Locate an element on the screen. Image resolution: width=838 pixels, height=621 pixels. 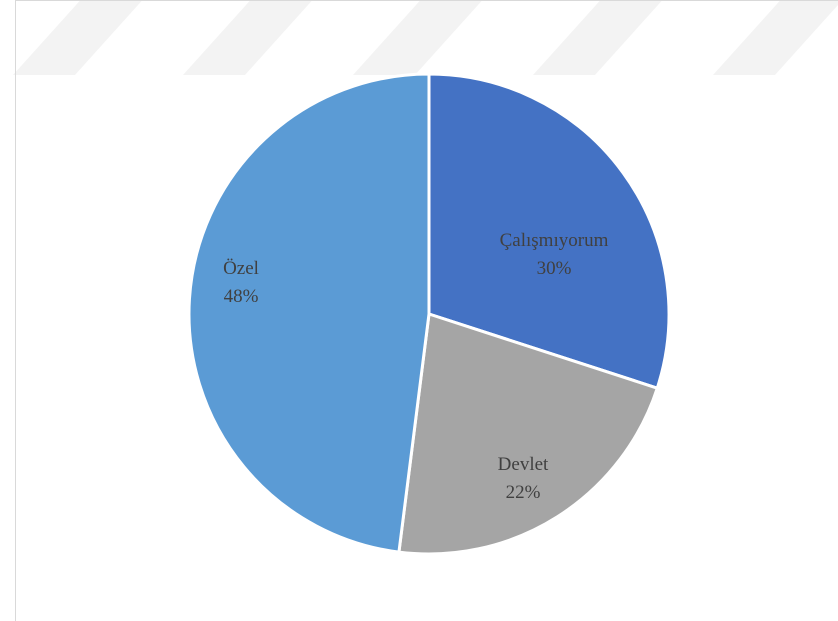
slice-name-label: Devlet is located at coordinates (523, 464).